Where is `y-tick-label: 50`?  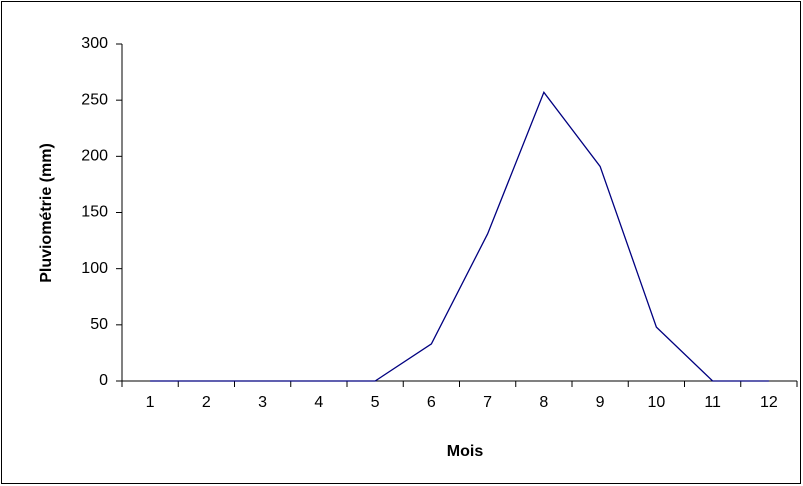
y-tick-label: 50 is located at coordinates (99, 324).